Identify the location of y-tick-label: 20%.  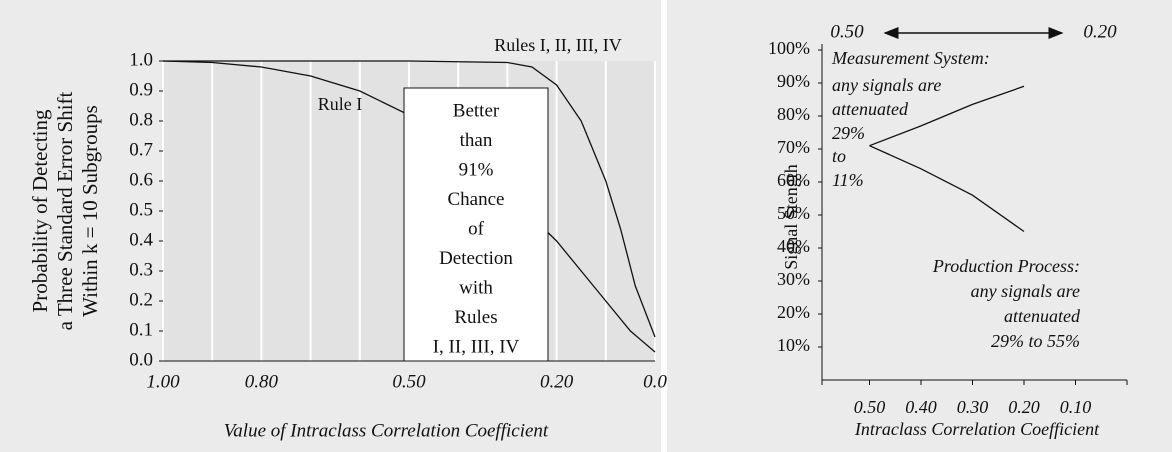
(793, 312).